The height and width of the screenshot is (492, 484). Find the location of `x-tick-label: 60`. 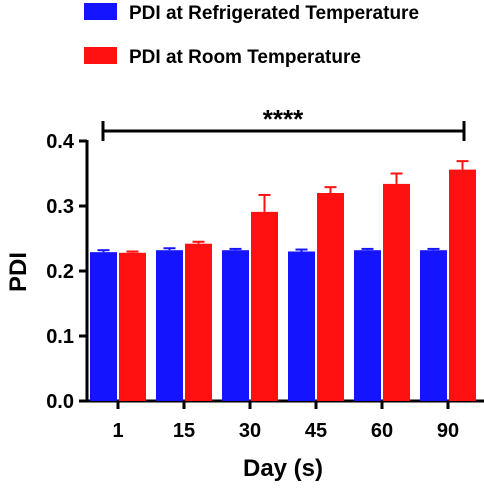

x-tick-label: 60 is located at coordinates (382, 431).